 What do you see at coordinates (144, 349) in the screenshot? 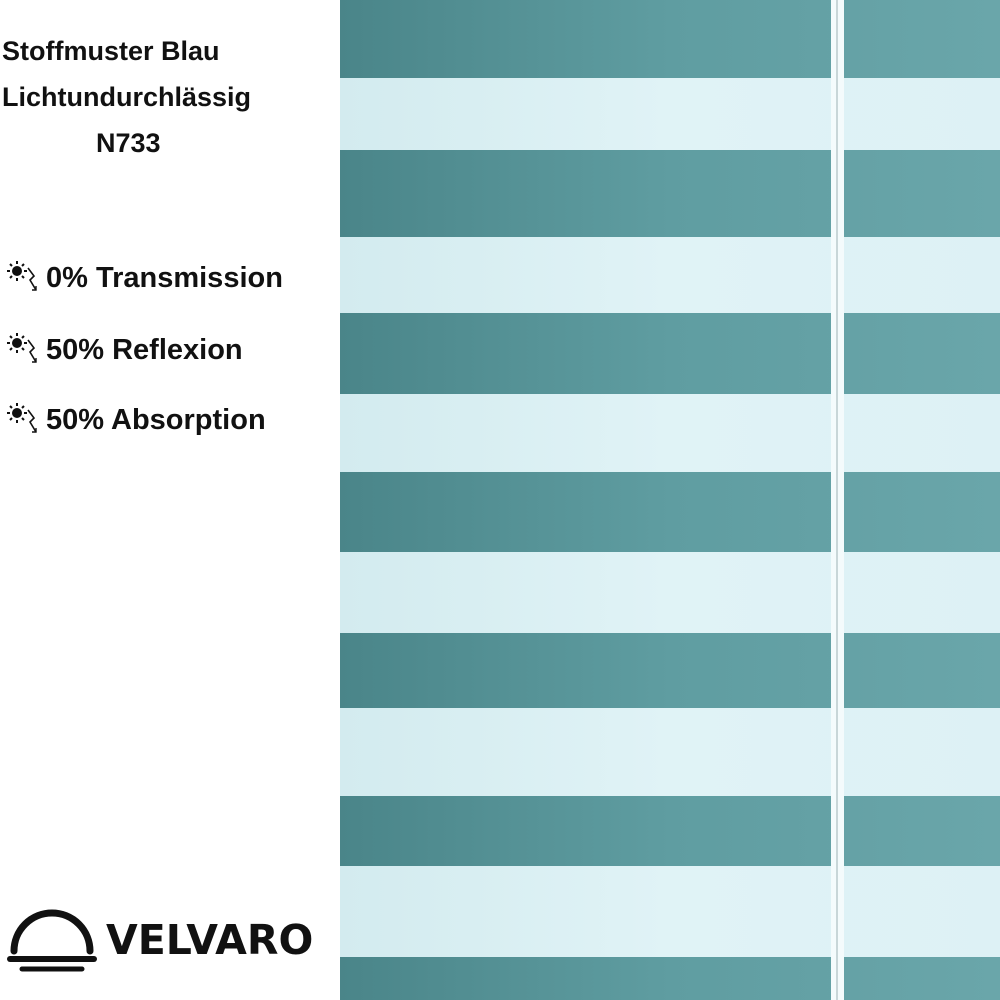
I see `property-label: 50% Reflexion` at bounding box center [144, 349].